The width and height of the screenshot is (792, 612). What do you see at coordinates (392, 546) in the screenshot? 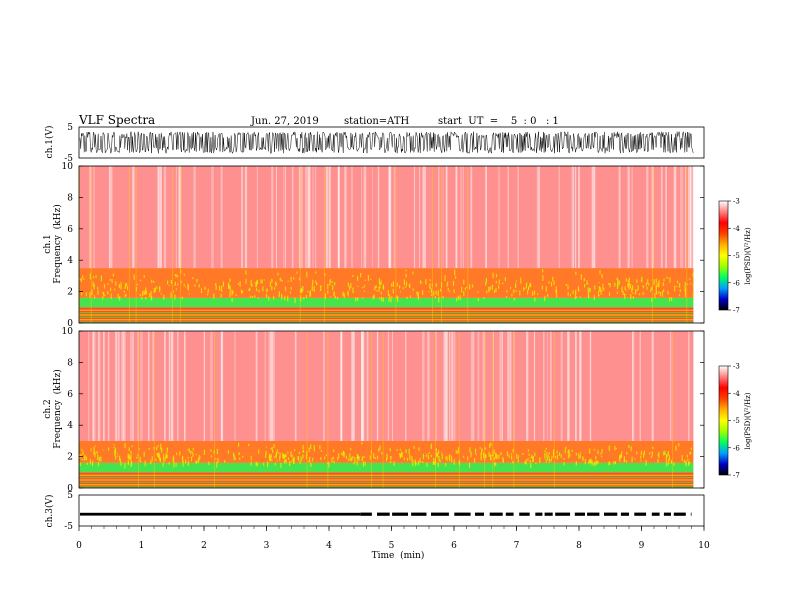
I see `time-tick-label: 5` at bounding box center [392, 546].